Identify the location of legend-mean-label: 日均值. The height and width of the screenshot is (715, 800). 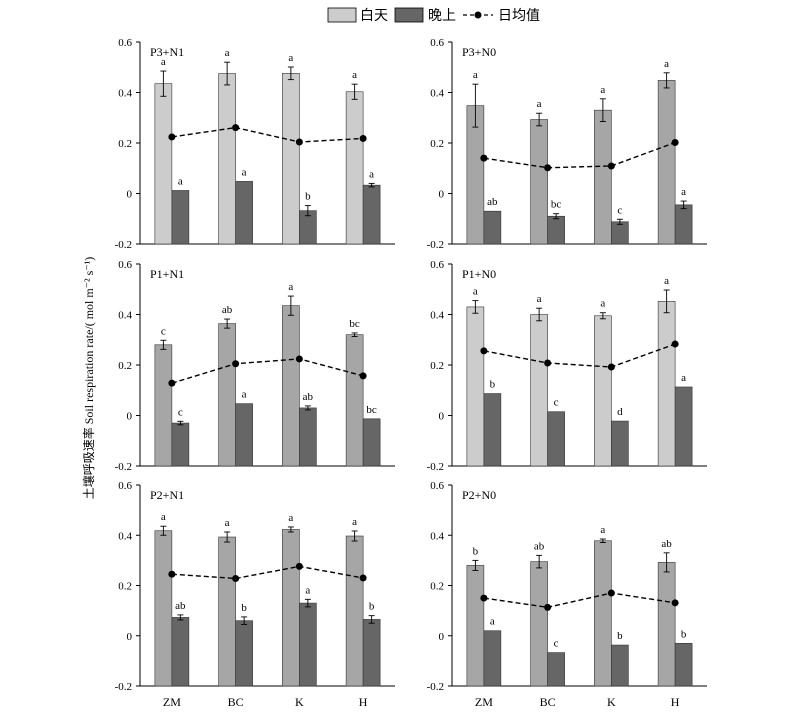
(519, 16).